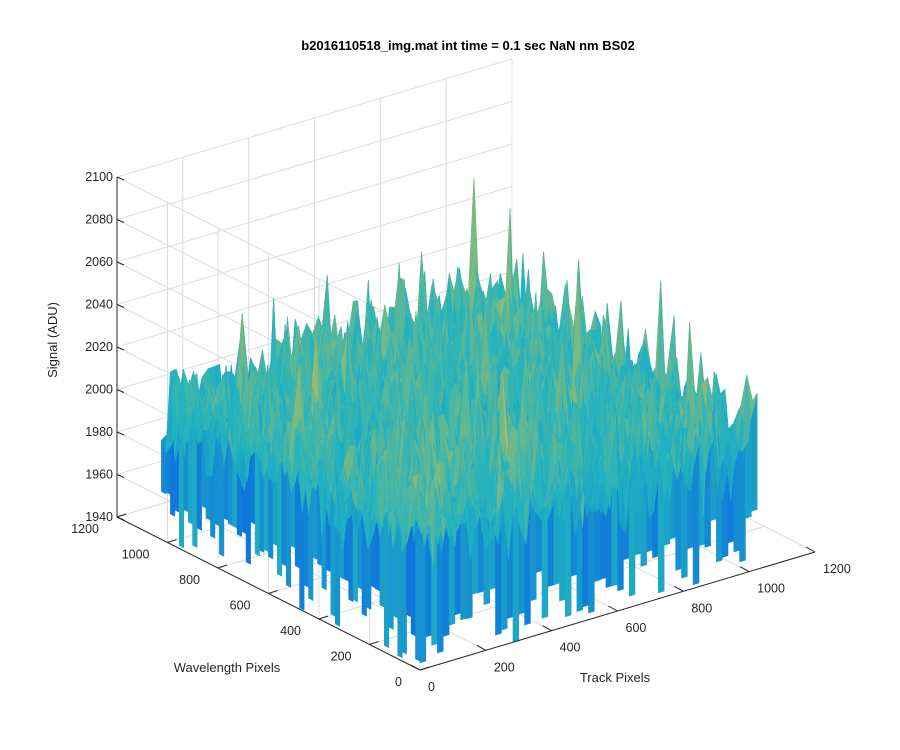 The height and width of the screenshot is (750, 900). Describe the element at coordinates (99, 305) in the screenshot. I see `z-tick-label: 2040` at that location.